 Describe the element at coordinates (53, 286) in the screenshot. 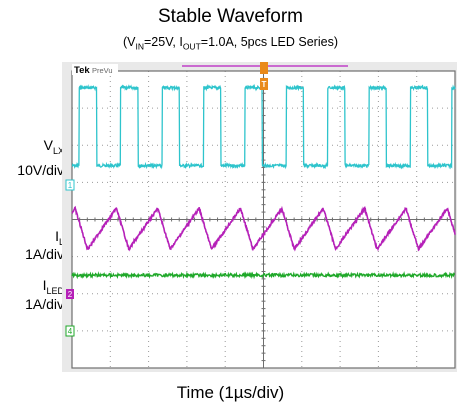

I see `iled-channel-name: ILED` at that location.